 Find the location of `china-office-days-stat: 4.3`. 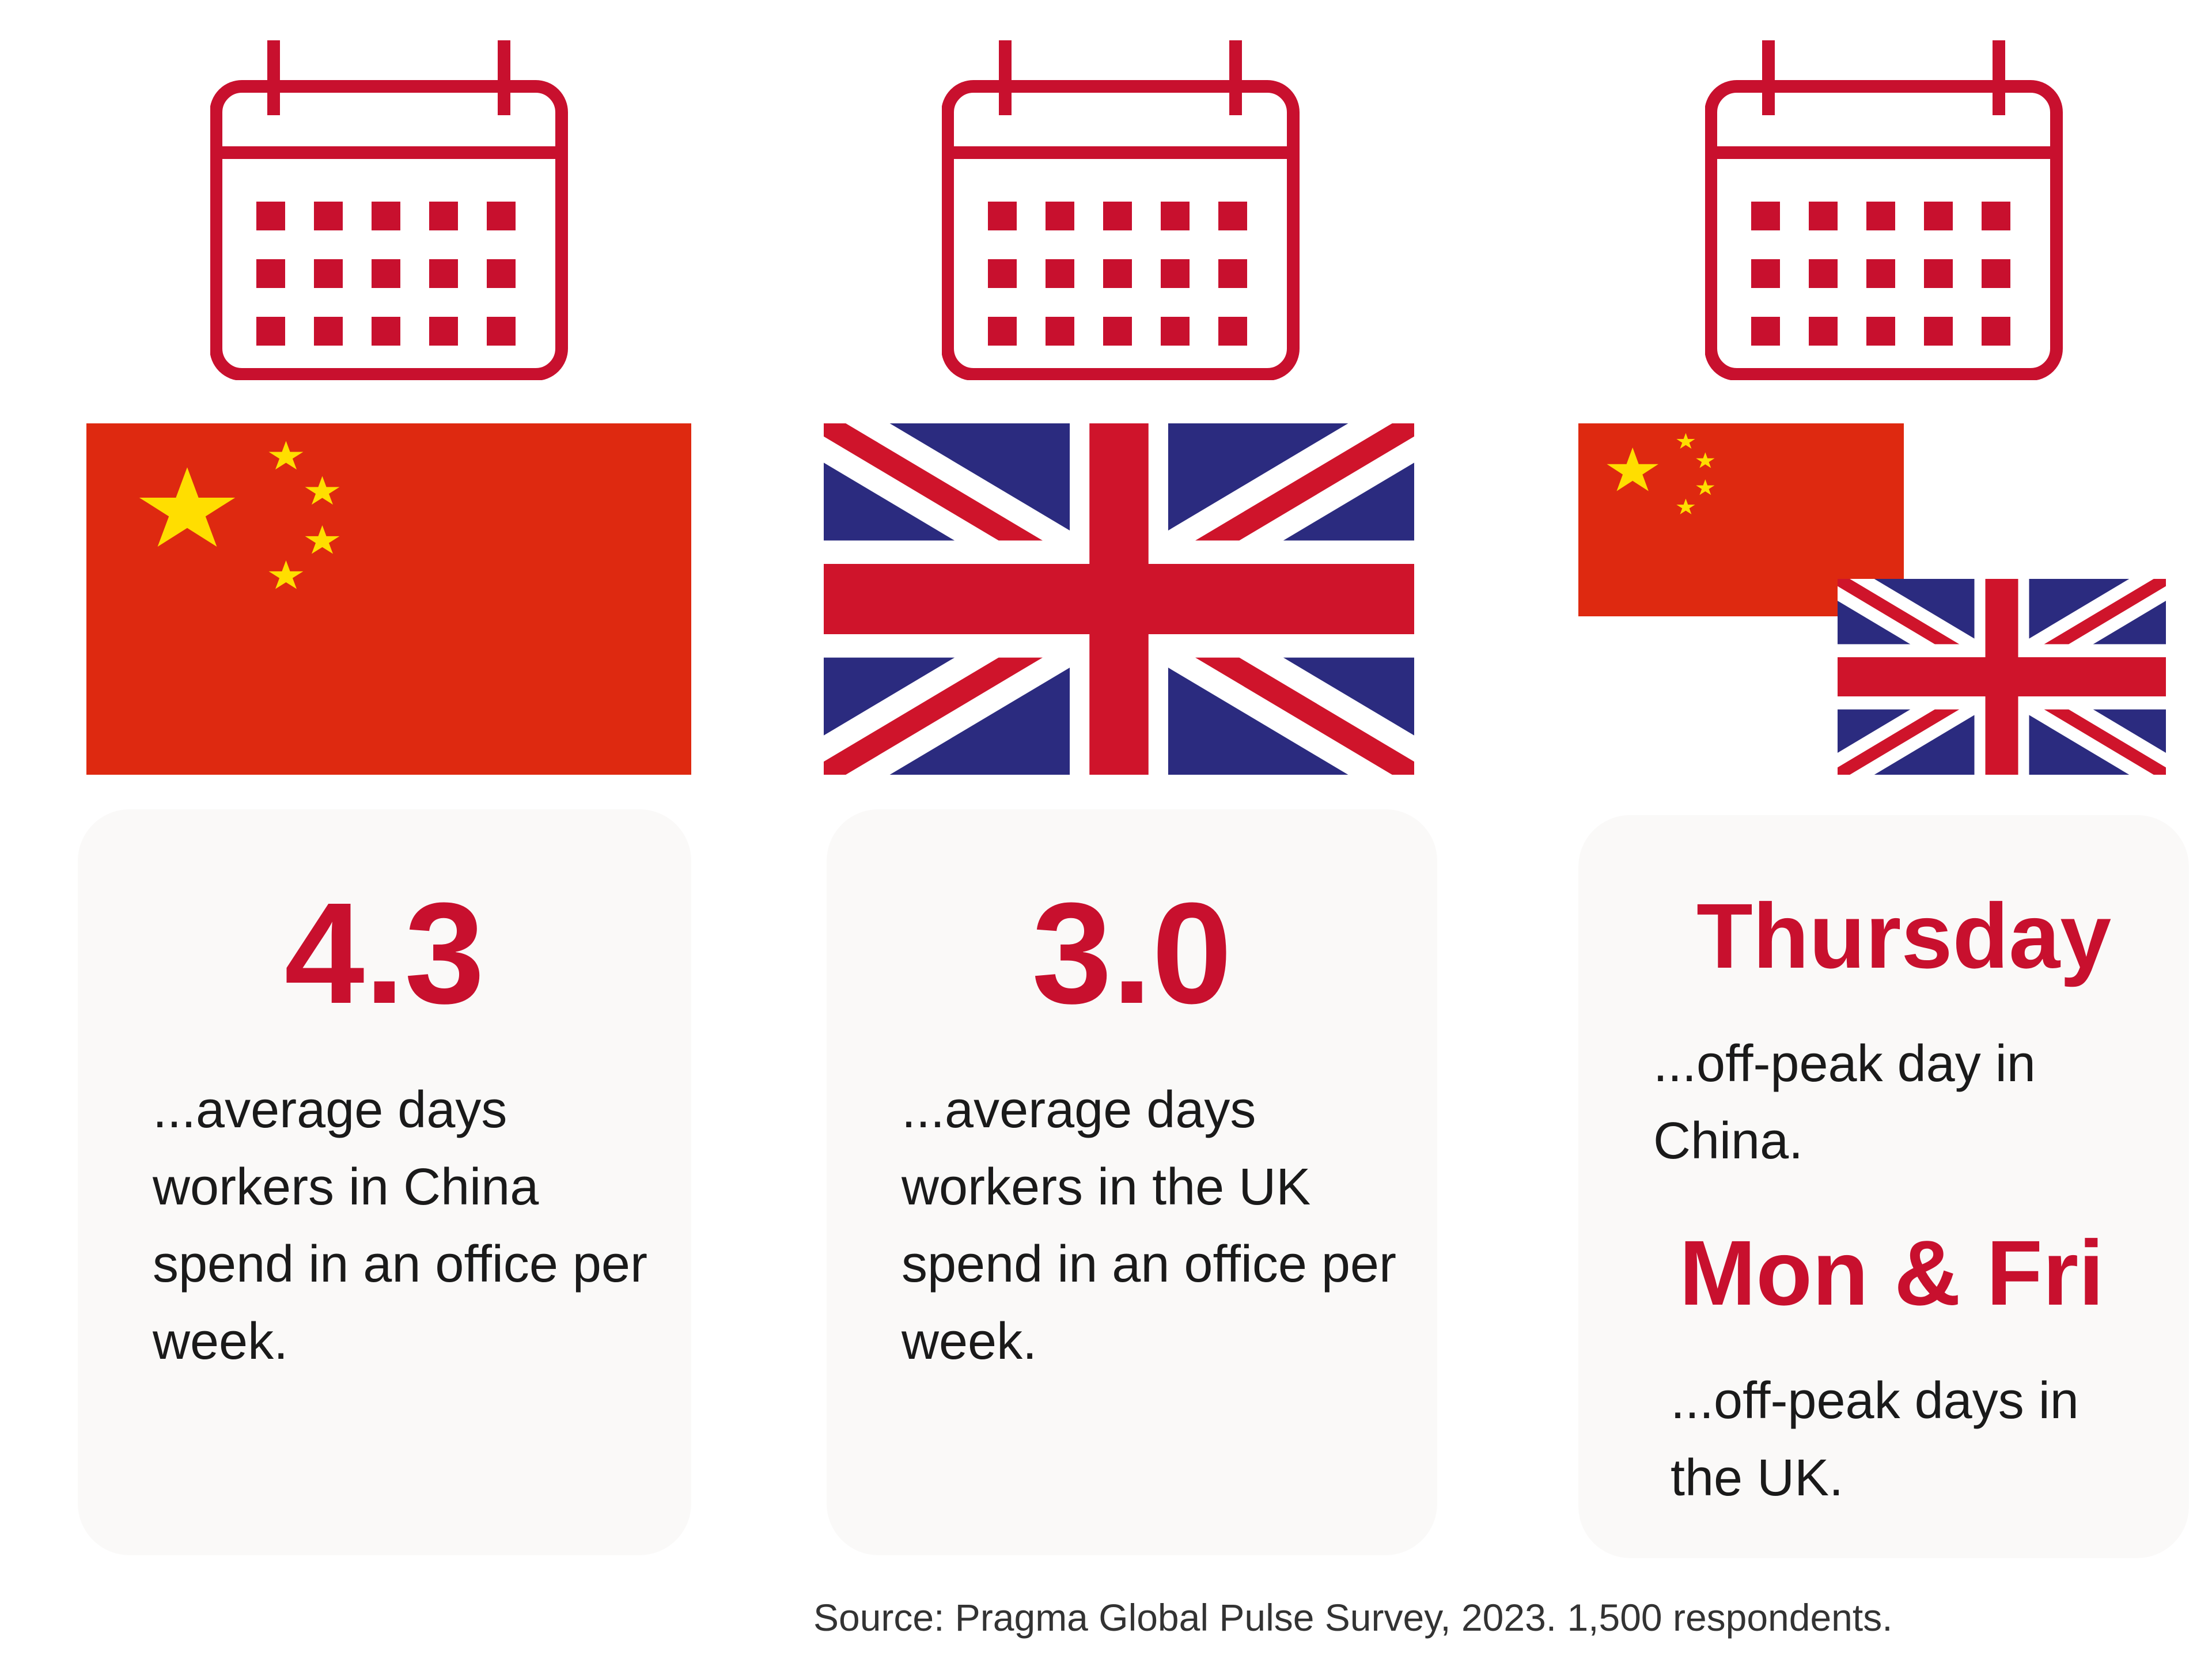

china-office-days-stat: 4.3 is located at coordinates (384, 953).